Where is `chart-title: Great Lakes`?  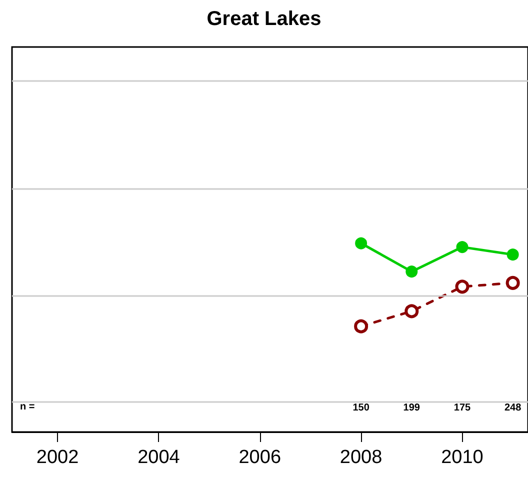 chart-title: Great Lakes is located at coordinates (264, 19).